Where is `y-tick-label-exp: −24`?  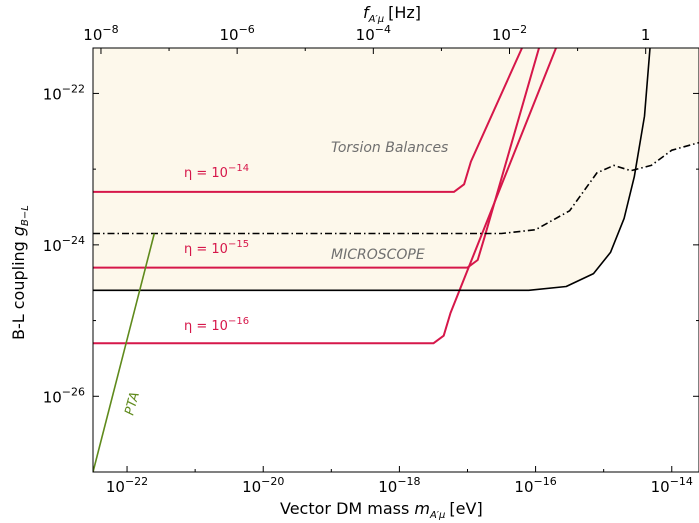 y-tick-label-exp: −24 is located at coordinates (73, 240).